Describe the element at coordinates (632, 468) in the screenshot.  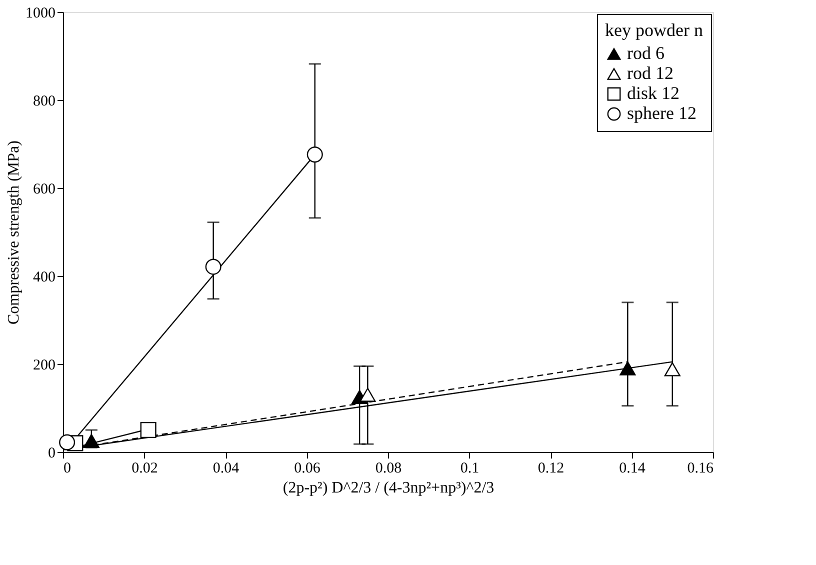
I see `x-tick-label: 0.14` at that location.